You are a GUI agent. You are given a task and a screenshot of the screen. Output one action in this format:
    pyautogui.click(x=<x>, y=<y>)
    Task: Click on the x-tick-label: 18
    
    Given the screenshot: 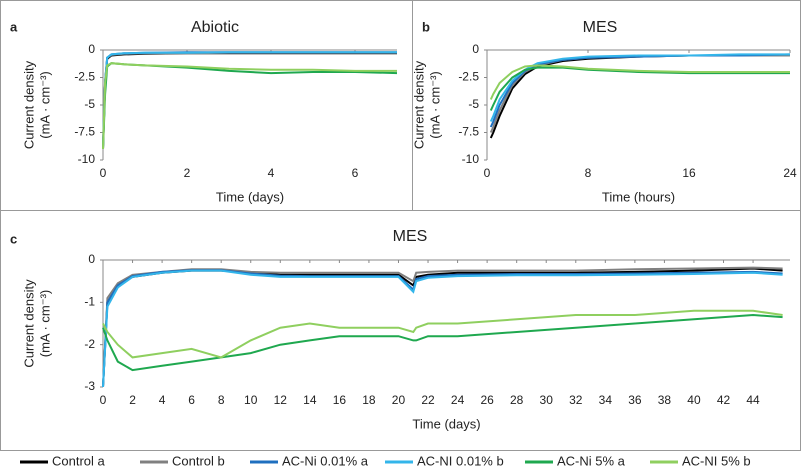 What is the action you would take?
    pyautogui.click(x=369, y=400)
    